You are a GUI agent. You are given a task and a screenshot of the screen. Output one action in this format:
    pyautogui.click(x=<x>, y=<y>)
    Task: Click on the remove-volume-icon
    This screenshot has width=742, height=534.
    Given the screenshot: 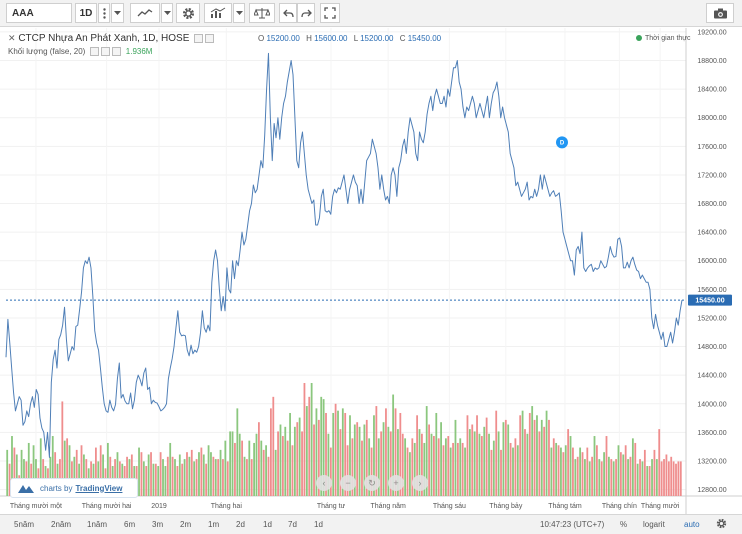 What is the action you would take?
    pyautogui.click(x=116, y=52)
    